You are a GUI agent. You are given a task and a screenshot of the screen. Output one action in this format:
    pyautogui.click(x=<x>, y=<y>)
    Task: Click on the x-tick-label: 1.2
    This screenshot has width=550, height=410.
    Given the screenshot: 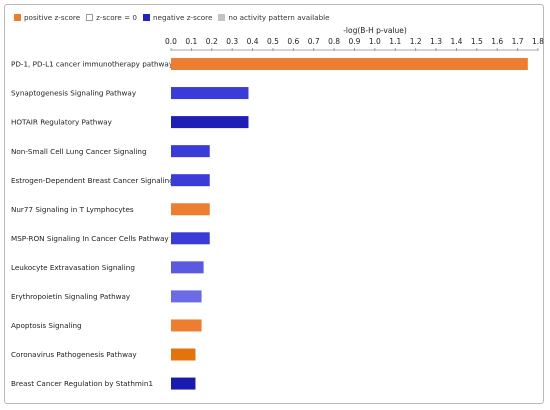 What is the action you would take?
    pyautogui.click(x=416, y=41)
    